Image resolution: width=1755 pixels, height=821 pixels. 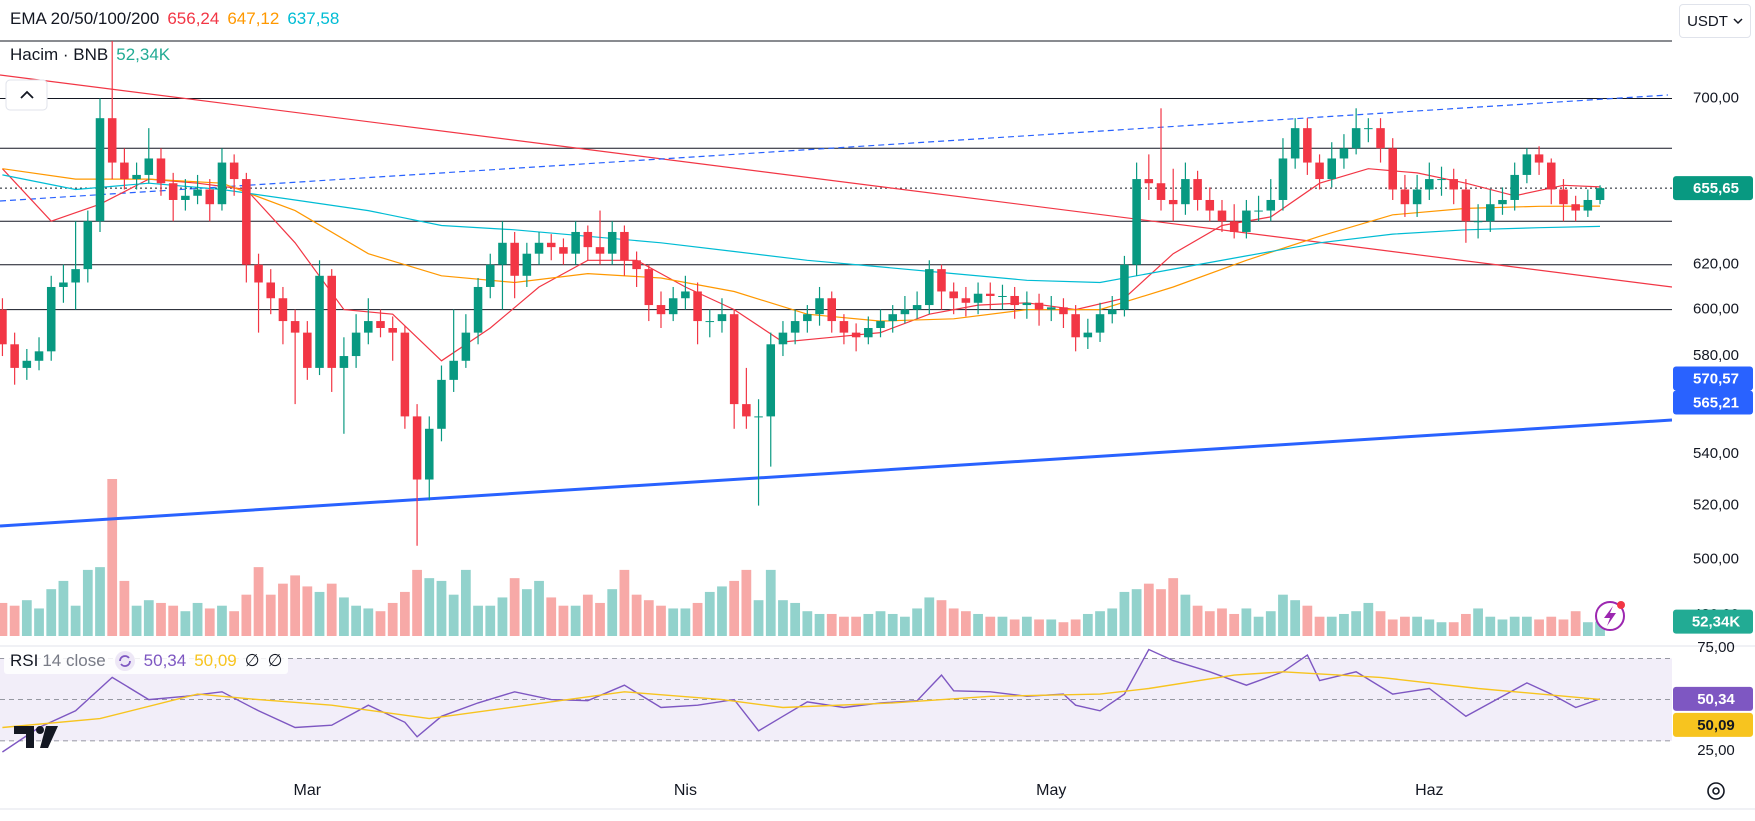 What do you see at coordinates (59, 54) in the screenshot?
I see `legend-title: Hacim · BNB` at bounding box center [59, 54].